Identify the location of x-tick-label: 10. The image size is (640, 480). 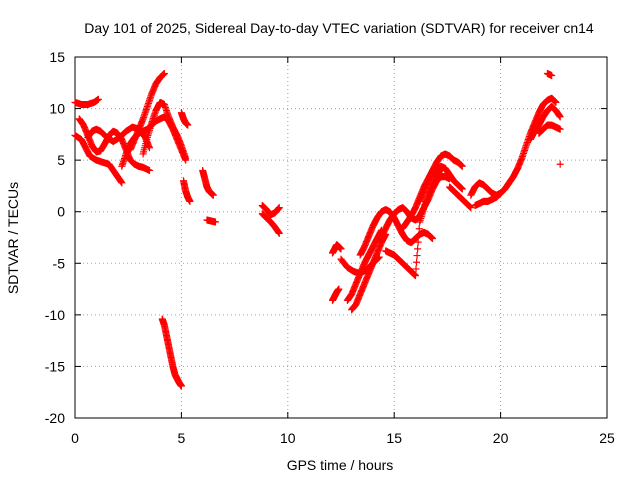
(288, 438).